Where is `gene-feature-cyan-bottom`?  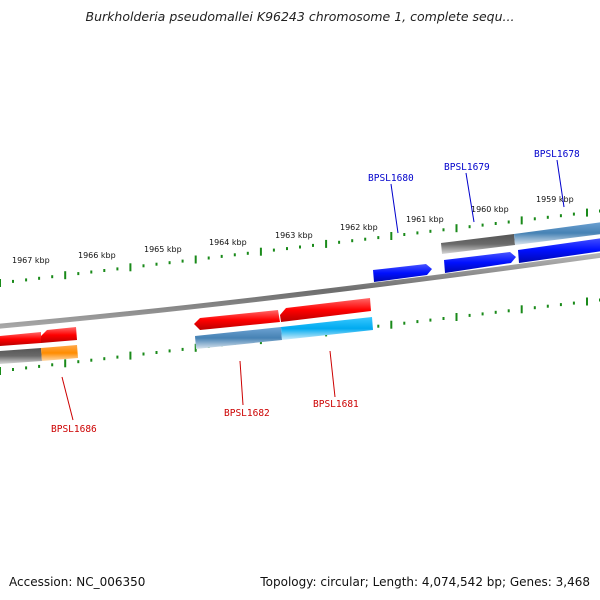 gene-feature-cyan-bottom is located at coordinates (327, 328).